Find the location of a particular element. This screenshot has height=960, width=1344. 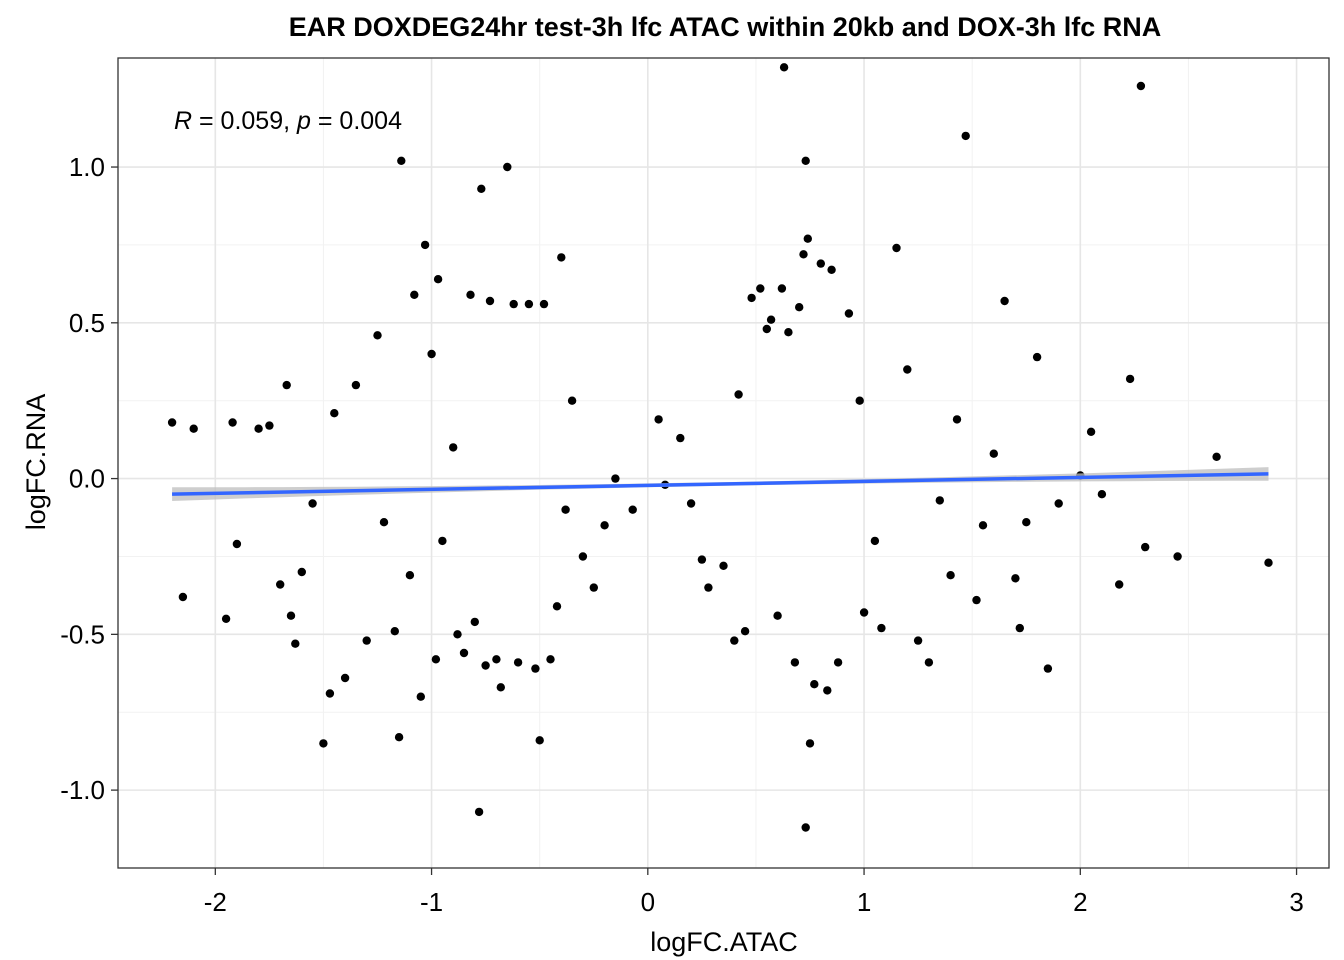

x-tick-label: 2 is located at coordinates (1080, 902).